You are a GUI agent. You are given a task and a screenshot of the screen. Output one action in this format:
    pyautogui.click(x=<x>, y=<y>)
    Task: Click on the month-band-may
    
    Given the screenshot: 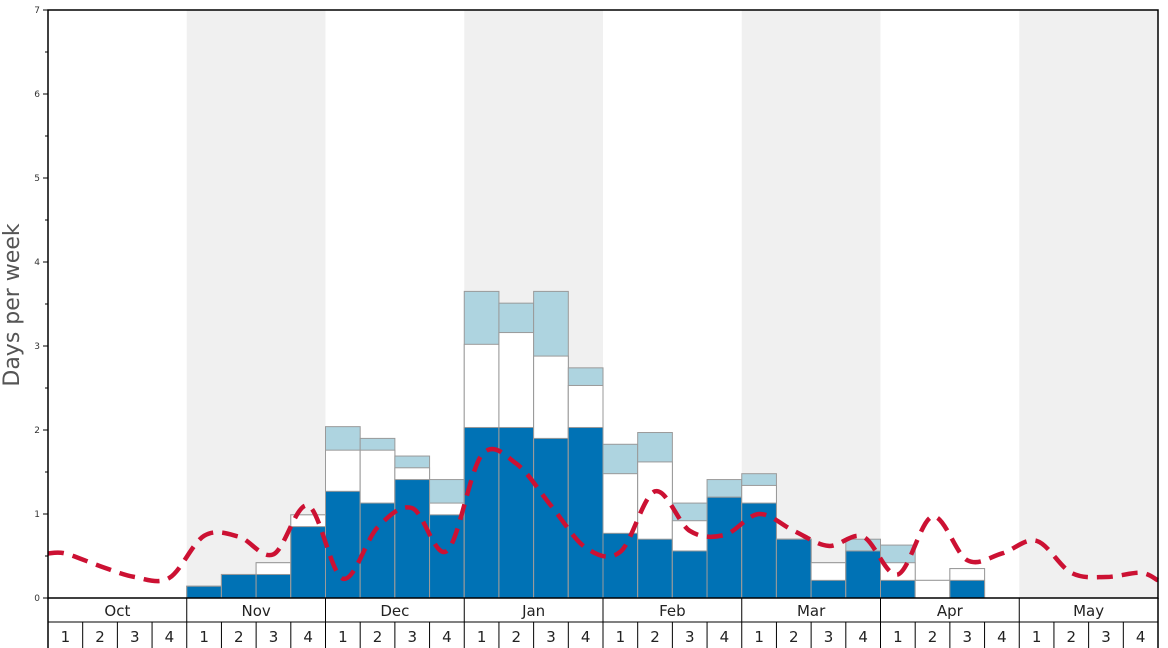 What is the action you would take?
    pyautogui.click(x=1088, y=304)
    